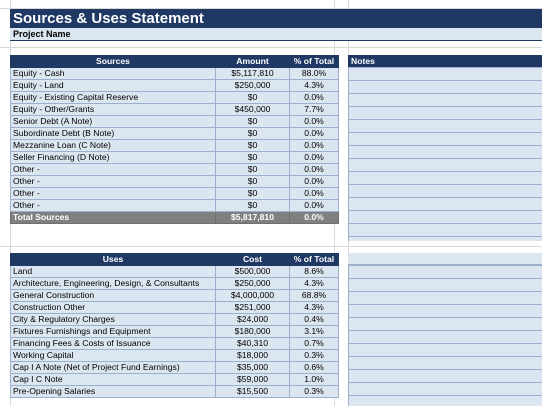 This screenshot has width=542, height=406. Describe the element at coordinates (113, 145) in the screenshot. I see `label-cell: Mezzanine Loan (C Note)` at that location.